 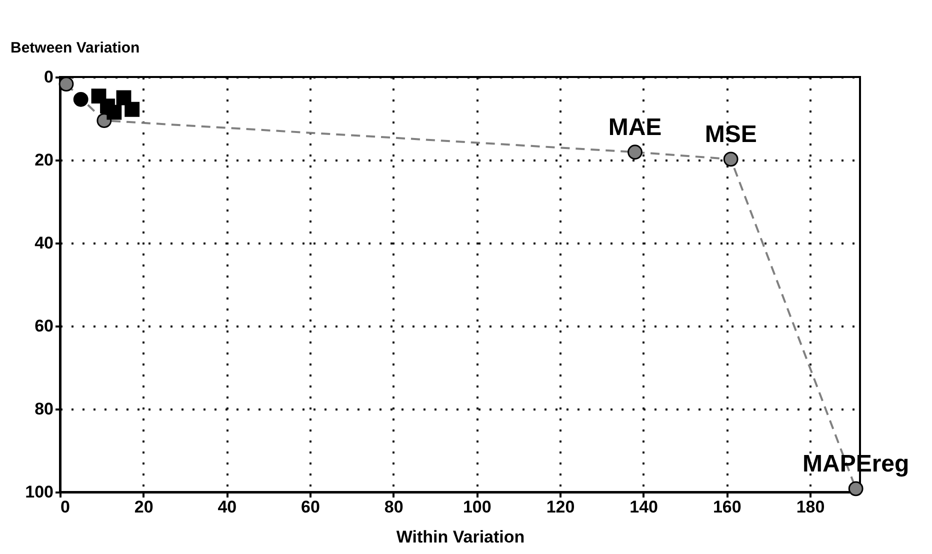 I want to click on x-tick-label: 40, so click(x=227, y=507).